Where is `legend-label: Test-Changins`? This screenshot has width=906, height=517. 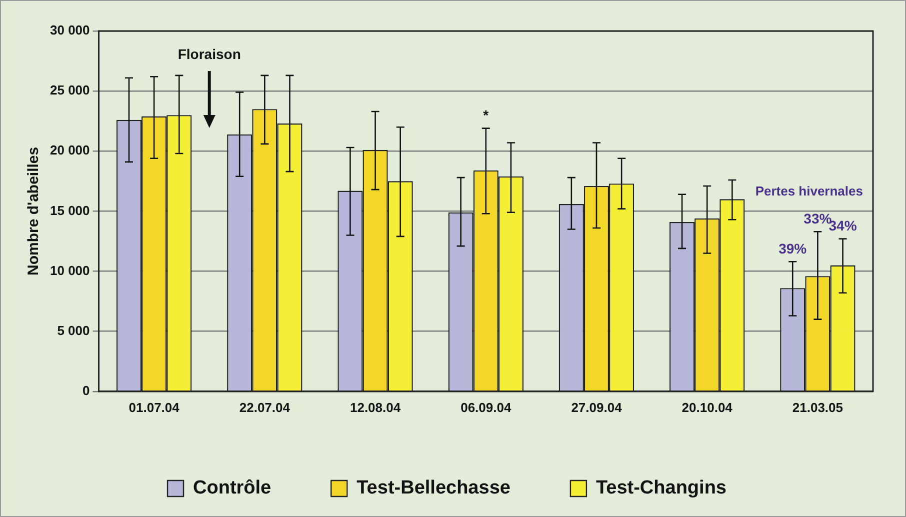 legend-label: Test-Changins is located at coordinates (661, 488).